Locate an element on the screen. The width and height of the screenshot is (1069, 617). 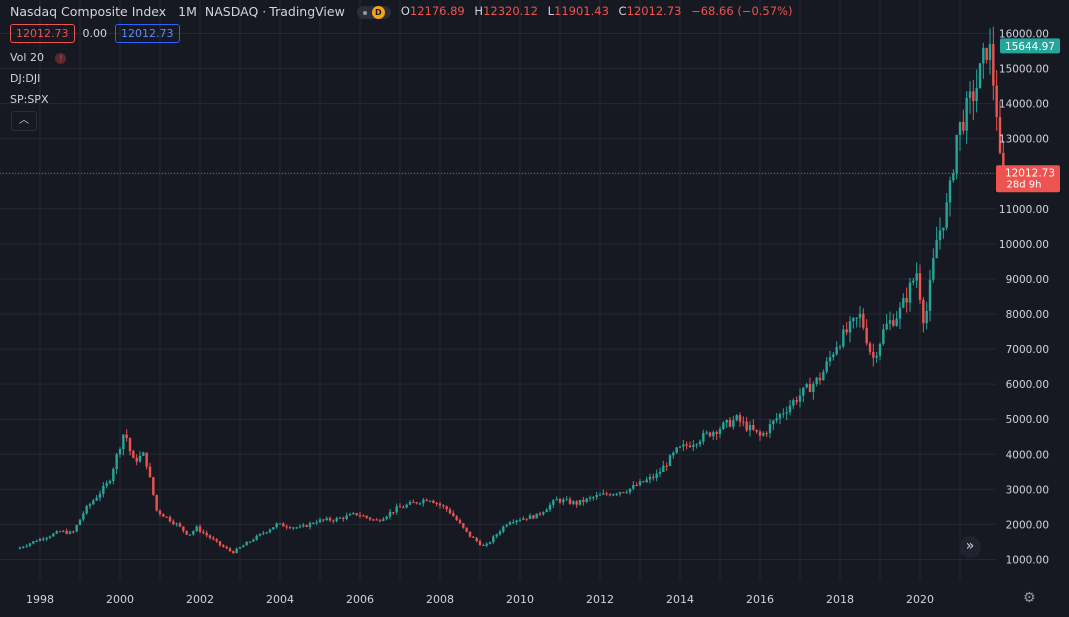
price-tick-label: 3000.00 is located at coordinates (1027, 490).